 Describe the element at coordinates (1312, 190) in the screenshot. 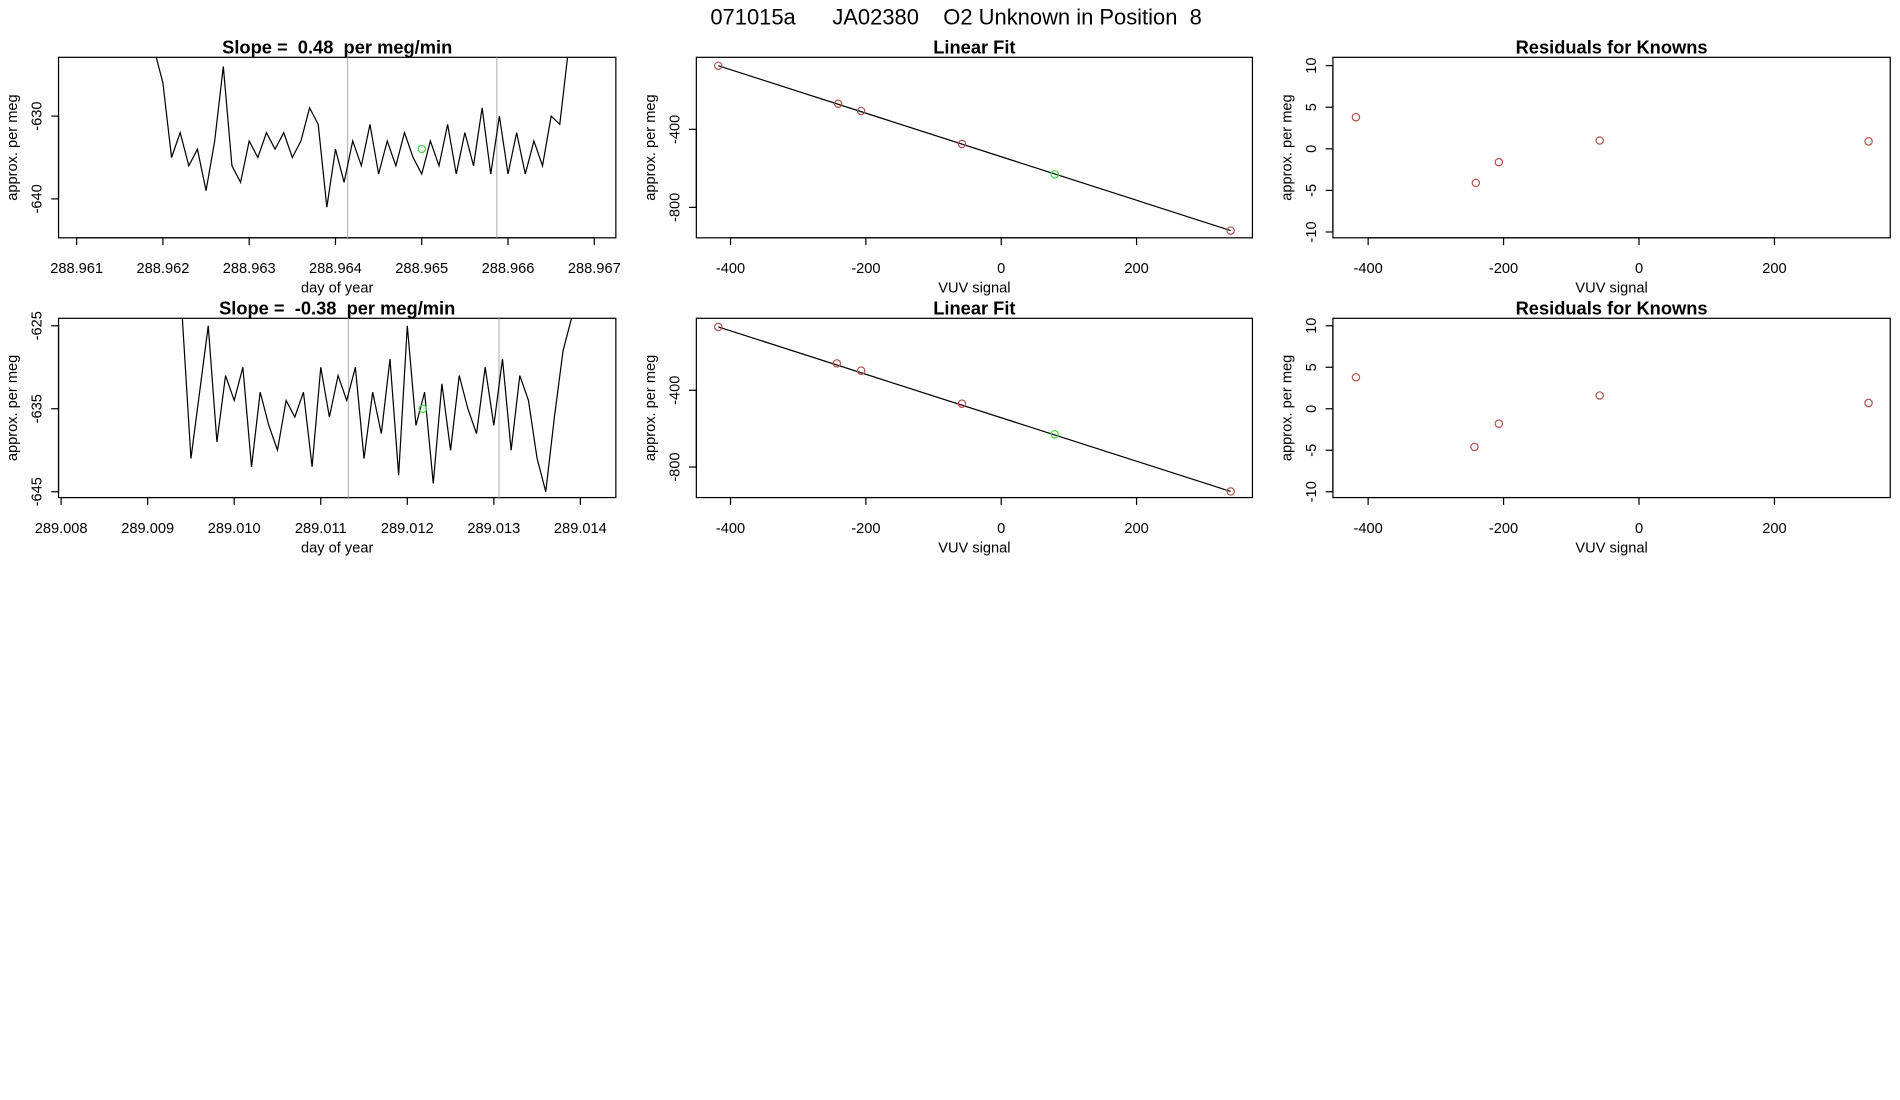

I see `y-tick-label: -5` at that location.